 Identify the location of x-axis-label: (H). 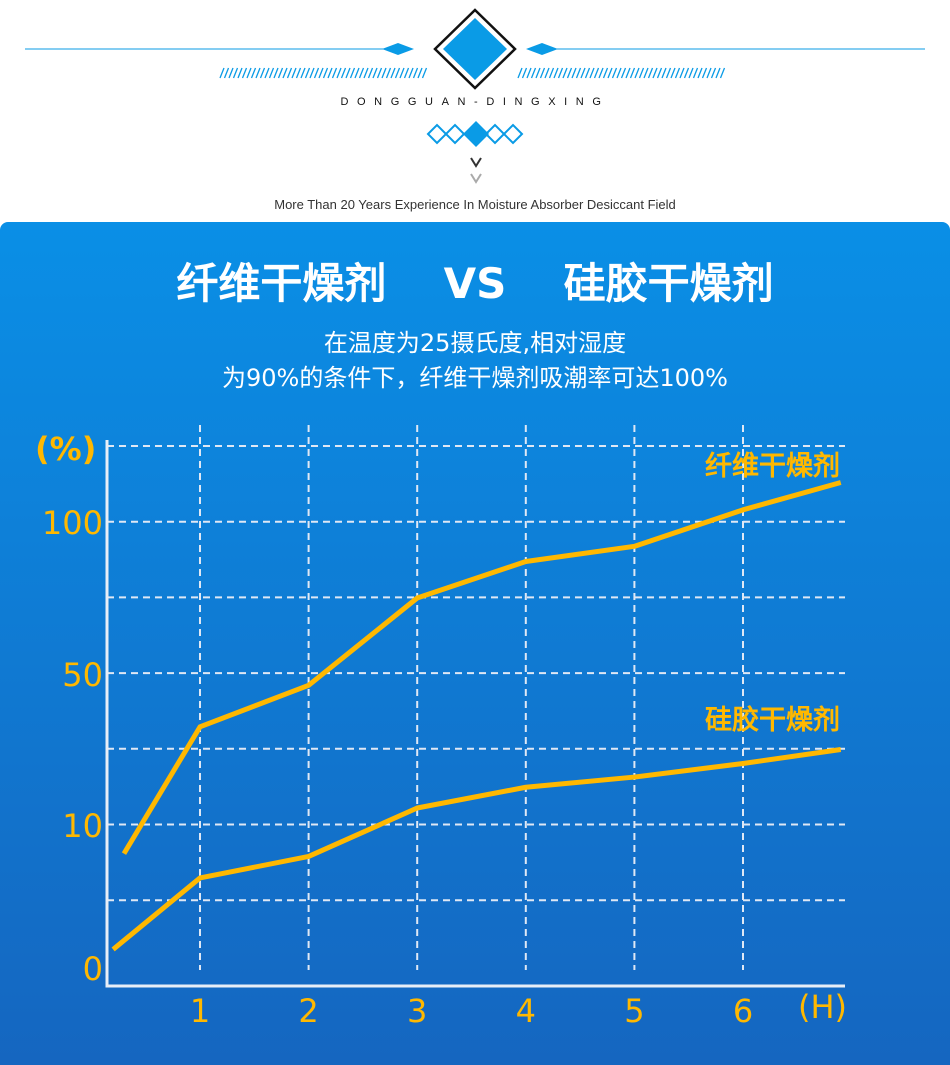
(822, 1007).